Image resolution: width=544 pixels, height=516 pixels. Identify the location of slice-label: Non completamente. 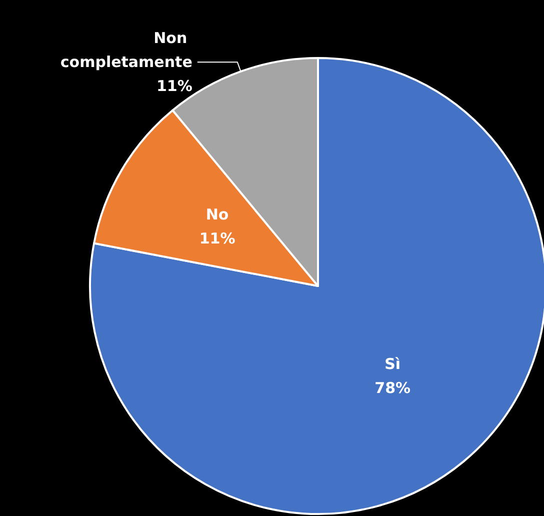
(126, 50).